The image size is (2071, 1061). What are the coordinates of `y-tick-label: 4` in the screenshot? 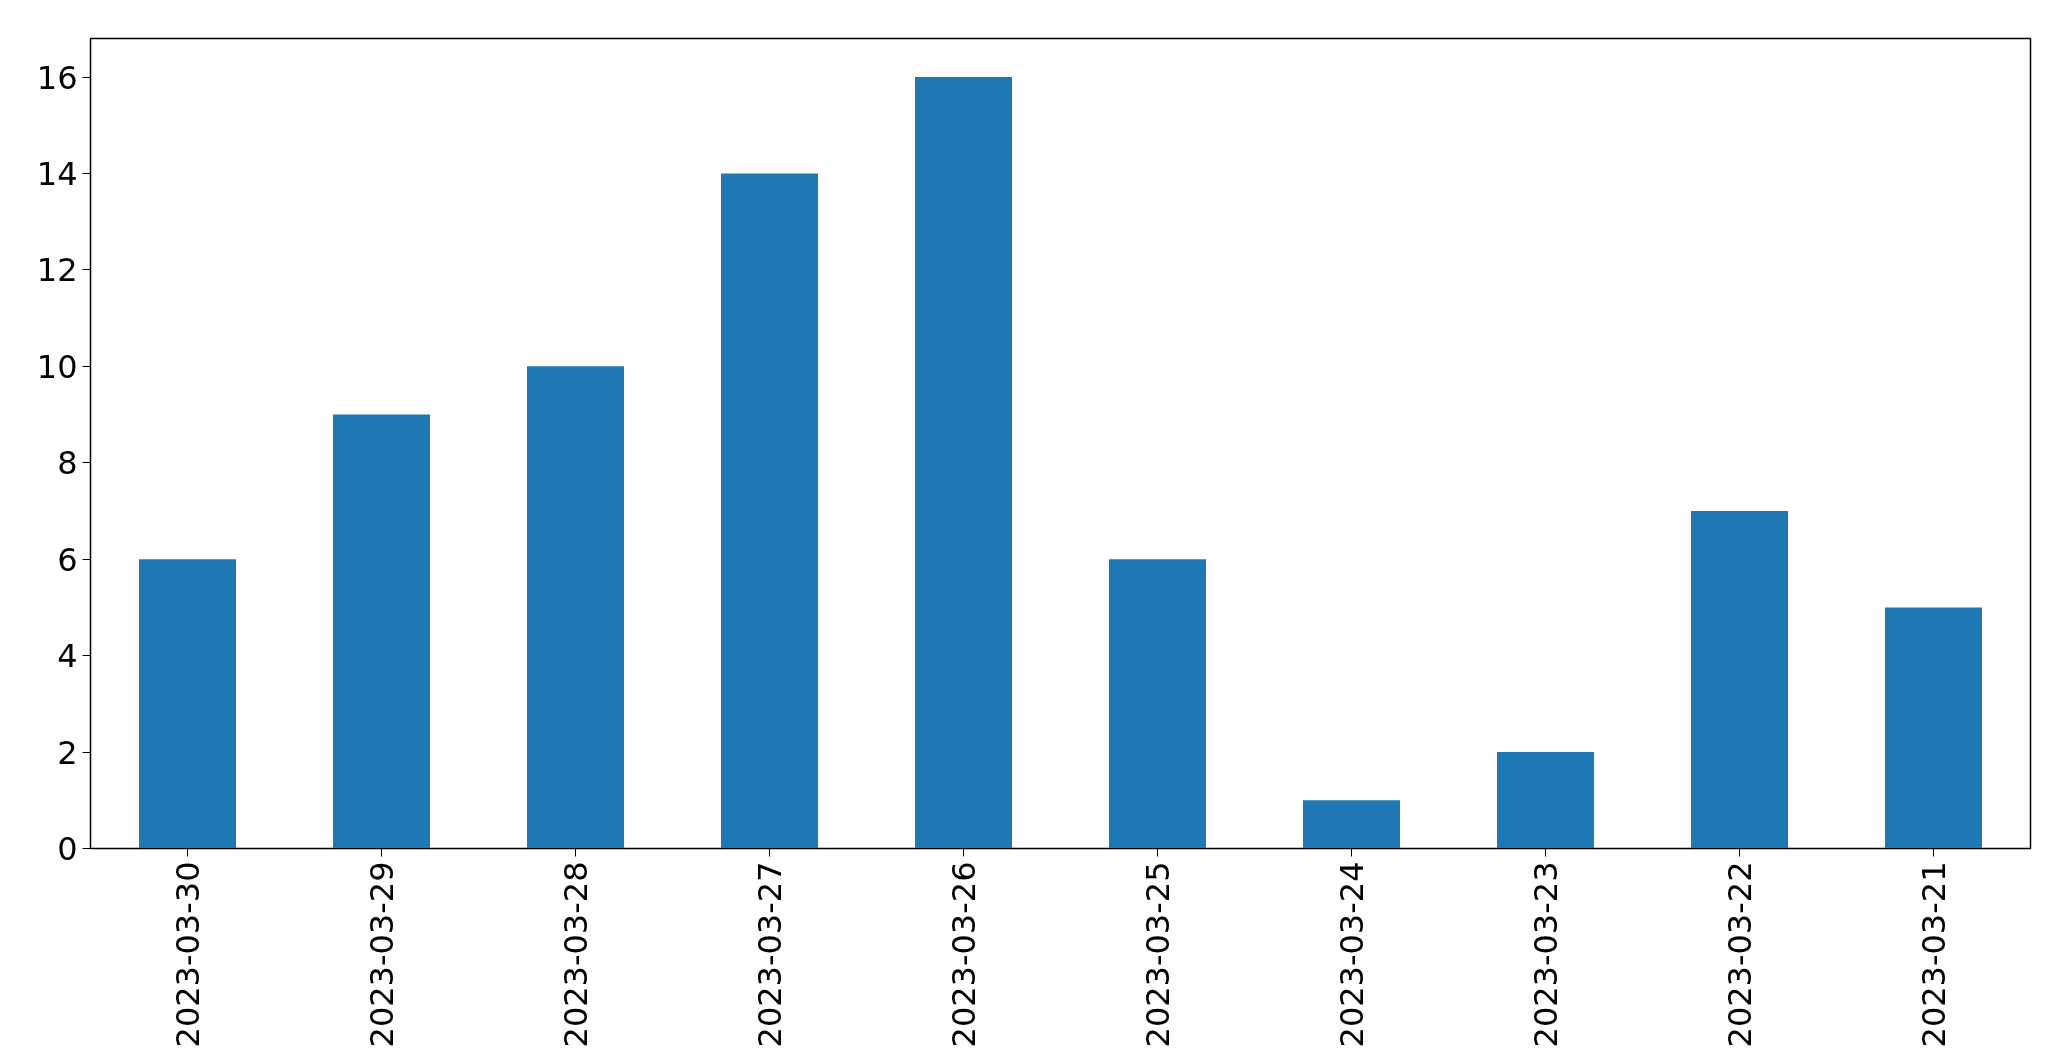 It's located at (67, 656).